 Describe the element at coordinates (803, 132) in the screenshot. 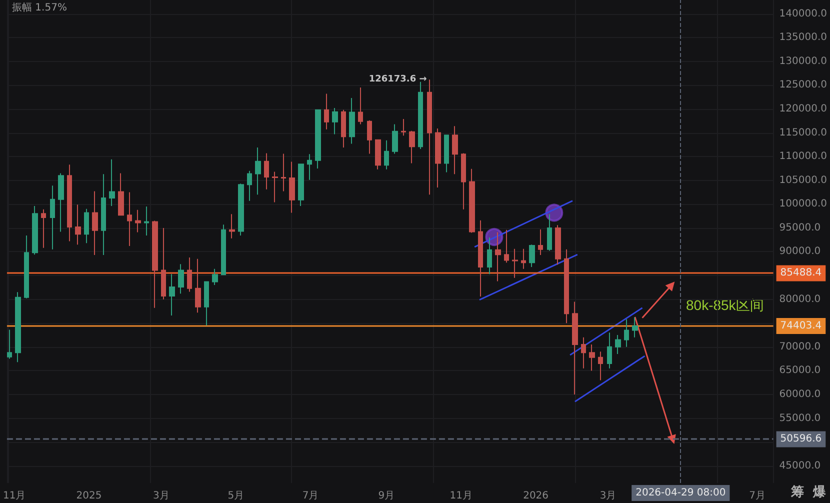

I see `y-tick-label: 115000.0` at that location.